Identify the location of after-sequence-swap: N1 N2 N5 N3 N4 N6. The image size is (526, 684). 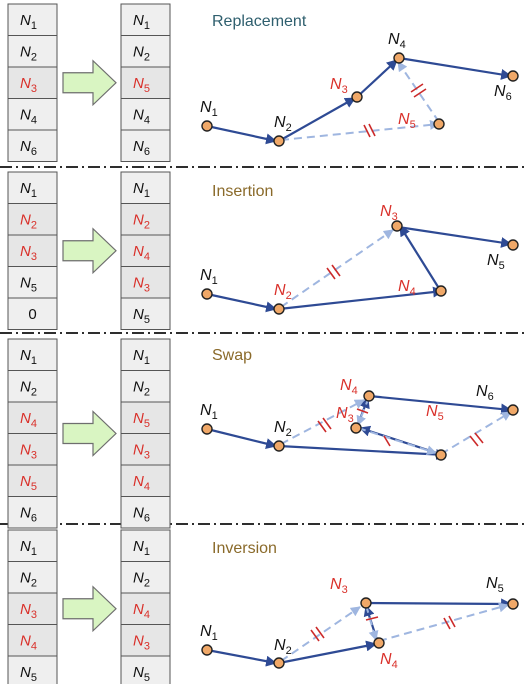
(145, 433).